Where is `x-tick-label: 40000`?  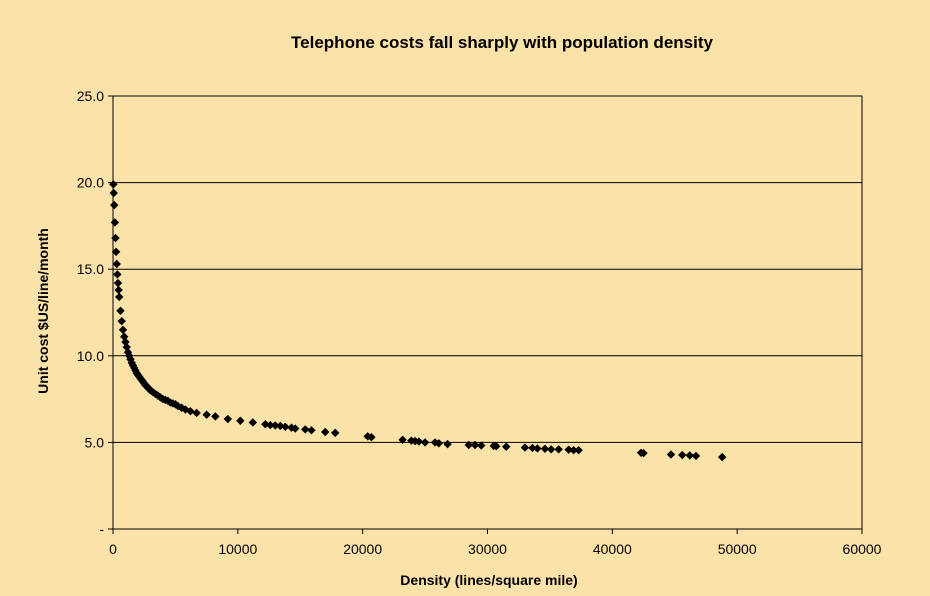
x-tick-label: 40000 is located at coordinates (612, 549).